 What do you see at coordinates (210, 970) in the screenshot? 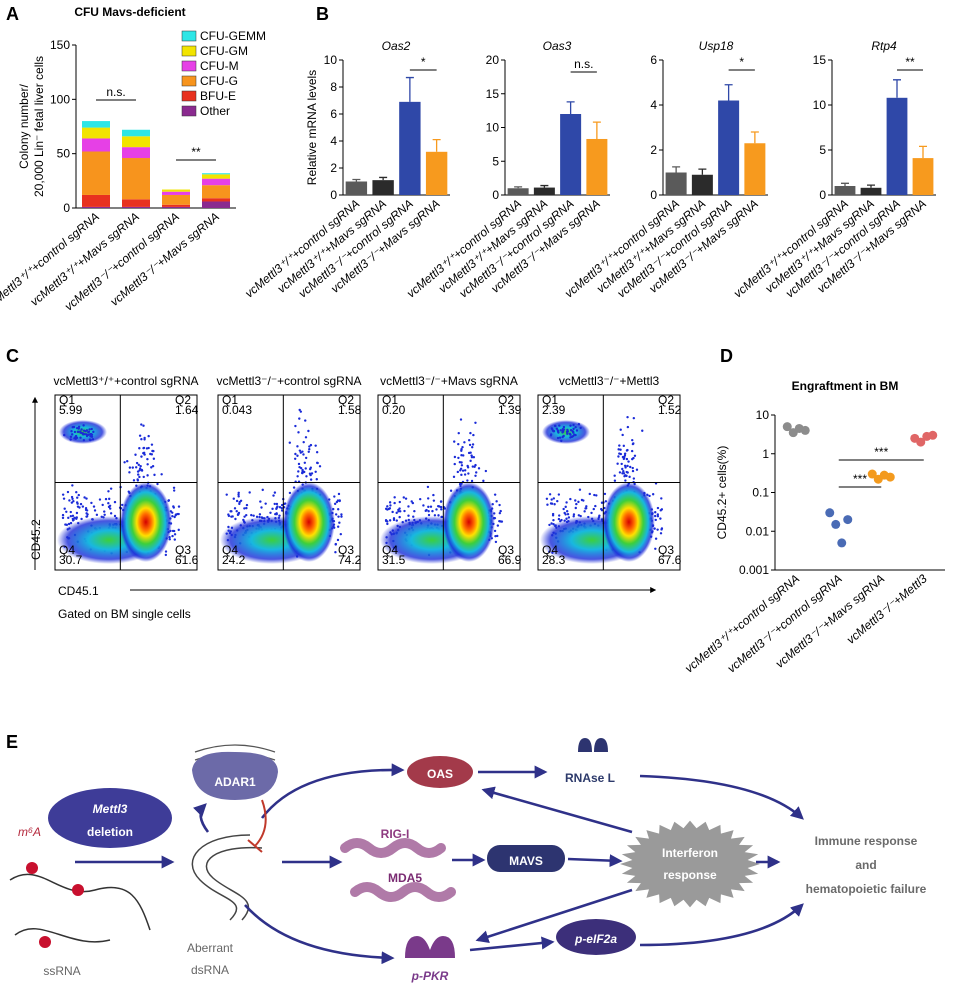
I see `node-label: dsRNA` at bounding box center [210, 970].